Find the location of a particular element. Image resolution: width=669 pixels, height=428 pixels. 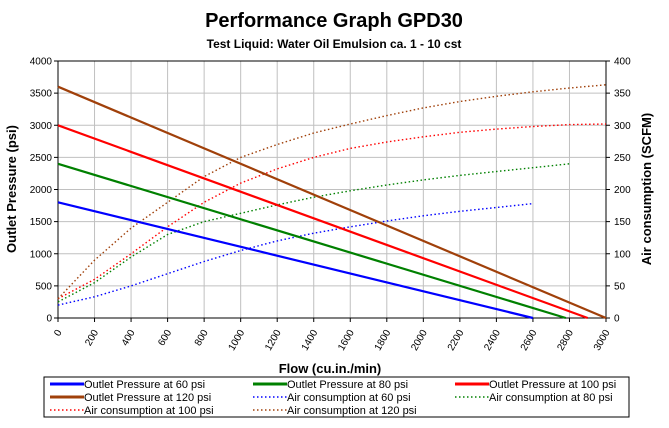

x-tick-label: 800 is located at coordinates (202, 338).